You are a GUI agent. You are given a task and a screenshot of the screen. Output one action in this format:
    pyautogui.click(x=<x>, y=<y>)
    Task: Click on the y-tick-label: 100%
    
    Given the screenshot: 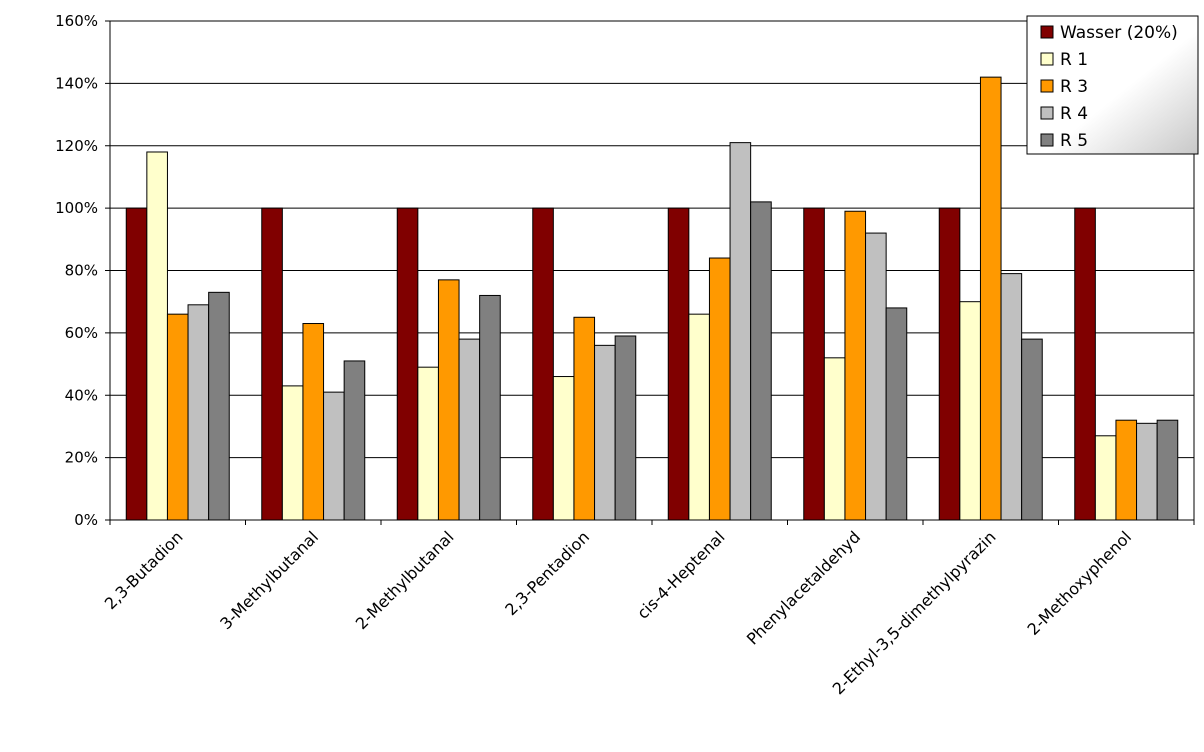 What is the action you would take?
    pyautogui.click(x=76, y=208)
    